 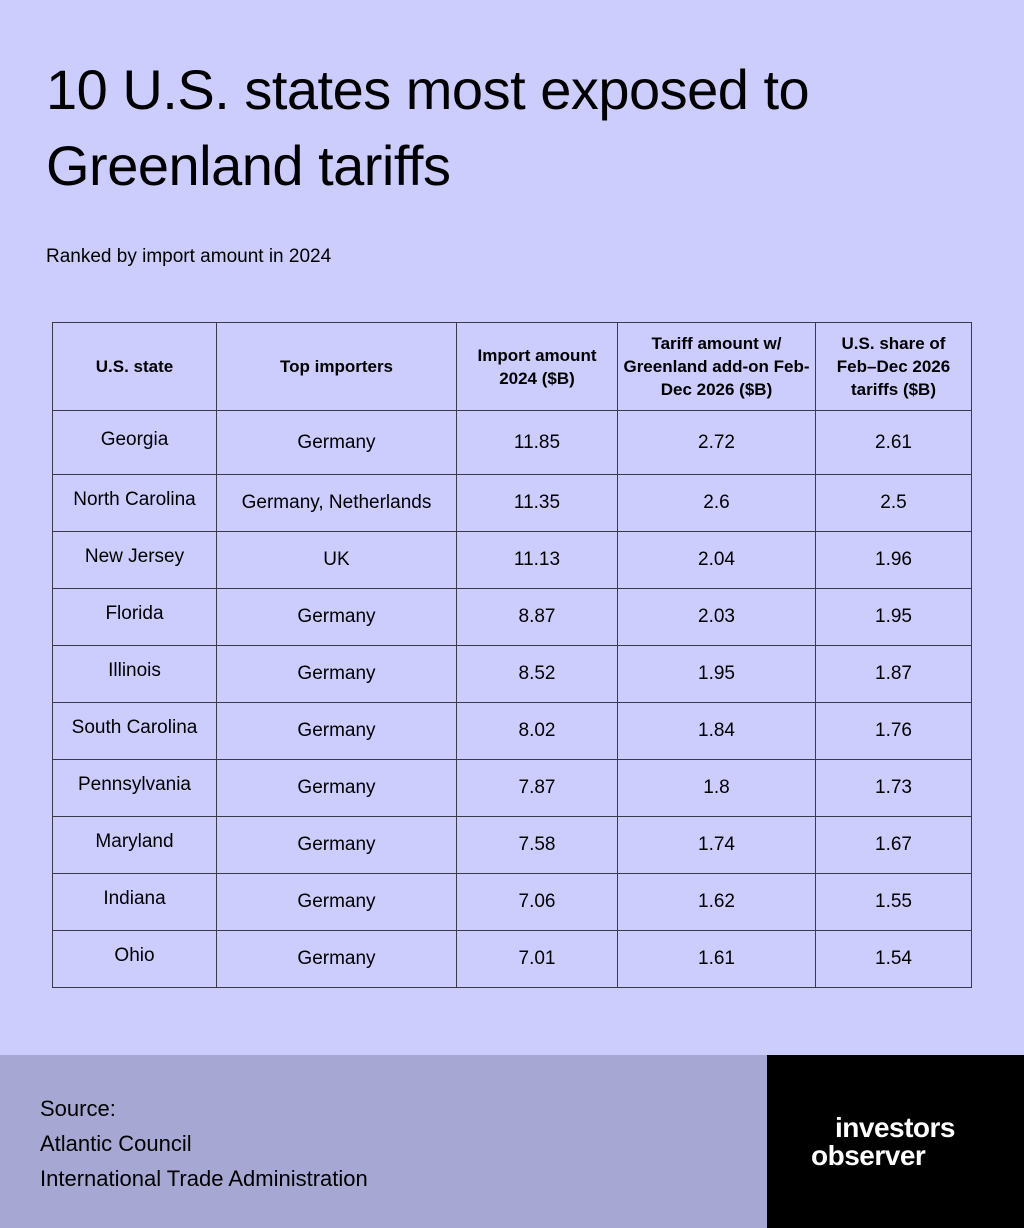 What do you see at coordinates (893, 788) in the screenshot?
I see `cell-us-share: 1.73` at bounding box center [893, 788].